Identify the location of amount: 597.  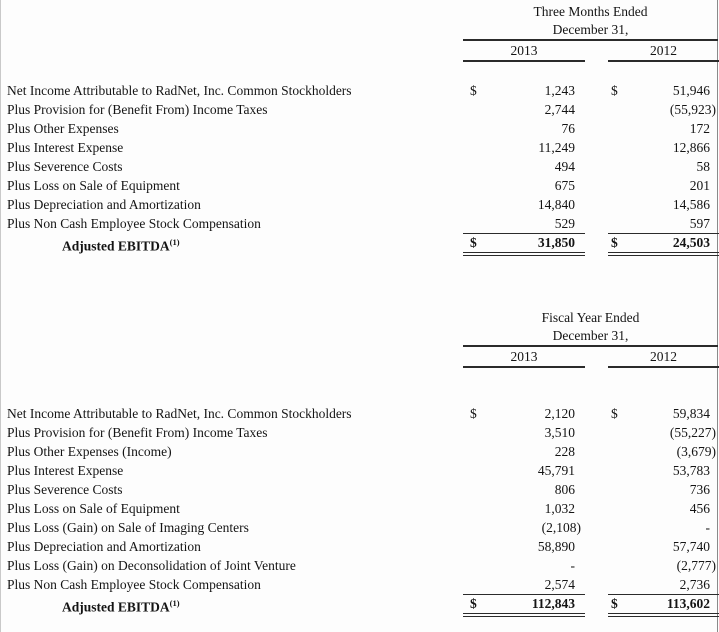
(699, 223).